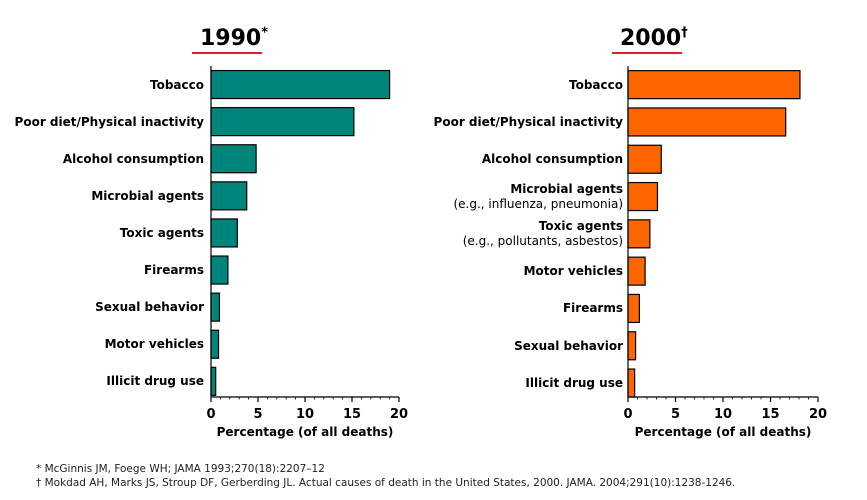 The image size is (867, 500). What do you see at coordinates (538, 204) in the screenshot?
I see `category-sublabel: (e.g., influenza, pneumonia)` at bounding box center [538, 204].